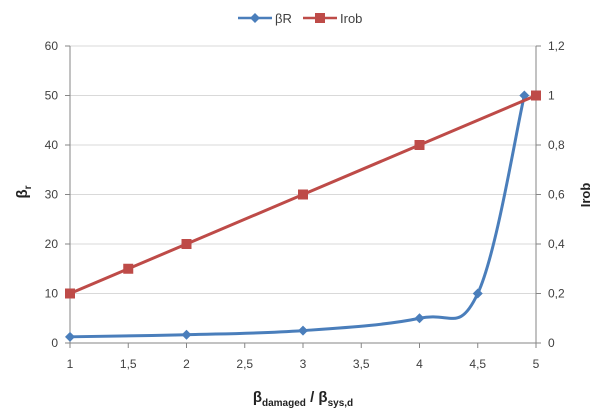 The height and width of the screenshot is (412, 607). I want to click on y-left-tick-label: 40, so click(52, 145).